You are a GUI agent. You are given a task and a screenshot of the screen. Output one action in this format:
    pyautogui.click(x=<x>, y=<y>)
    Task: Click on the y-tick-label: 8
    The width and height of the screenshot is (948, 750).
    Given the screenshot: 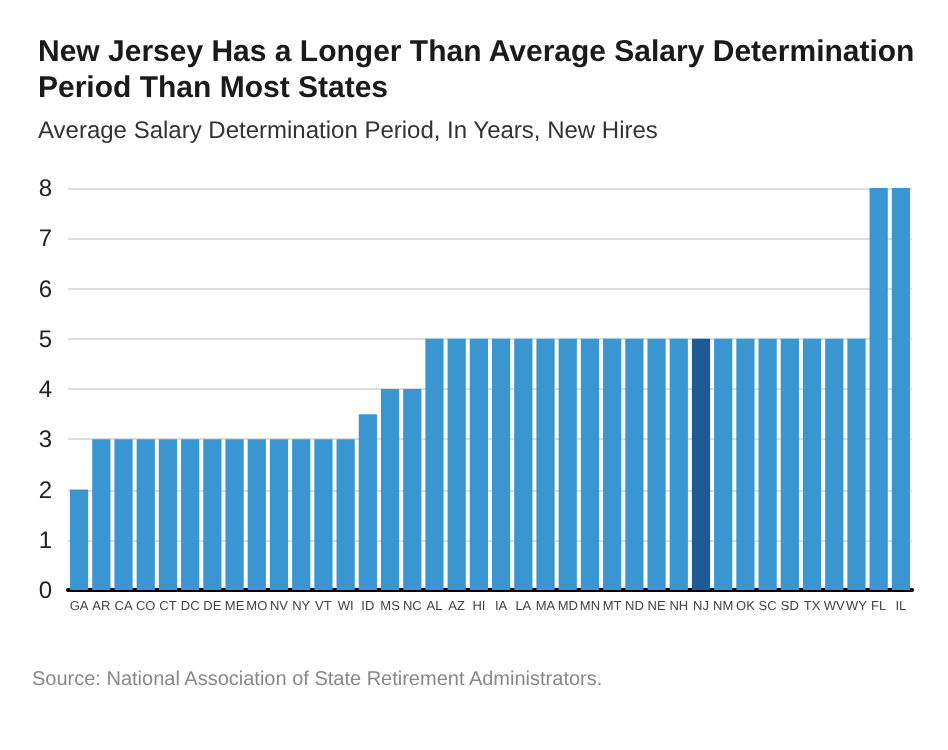 What is the action you would take?
    pyautogui.click(x=45, y=188)
    